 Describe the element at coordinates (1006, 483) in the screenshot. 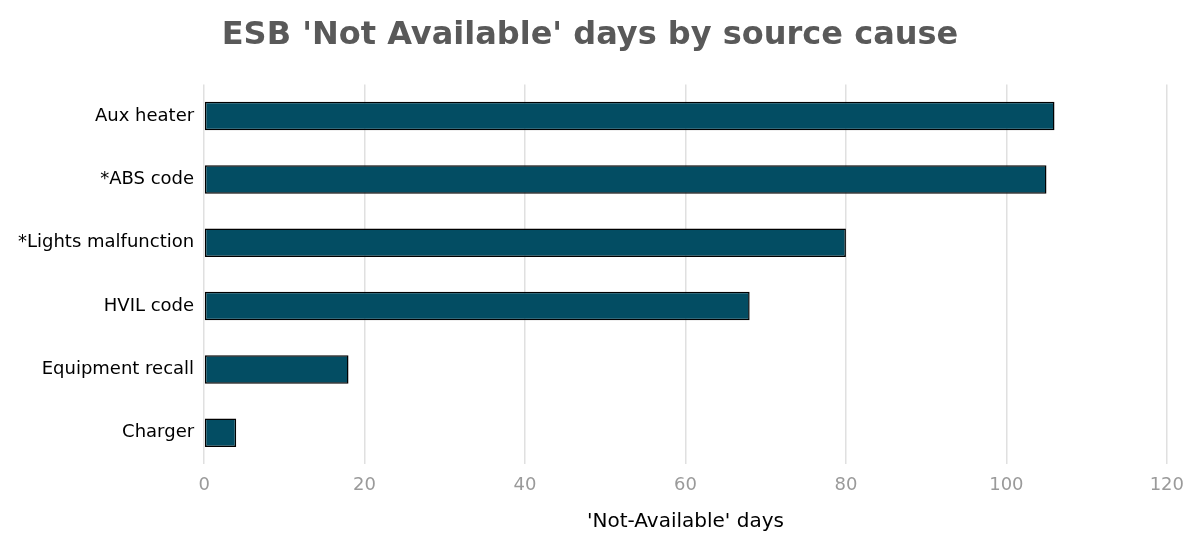

I see `x-tick-label: 100` at that location.